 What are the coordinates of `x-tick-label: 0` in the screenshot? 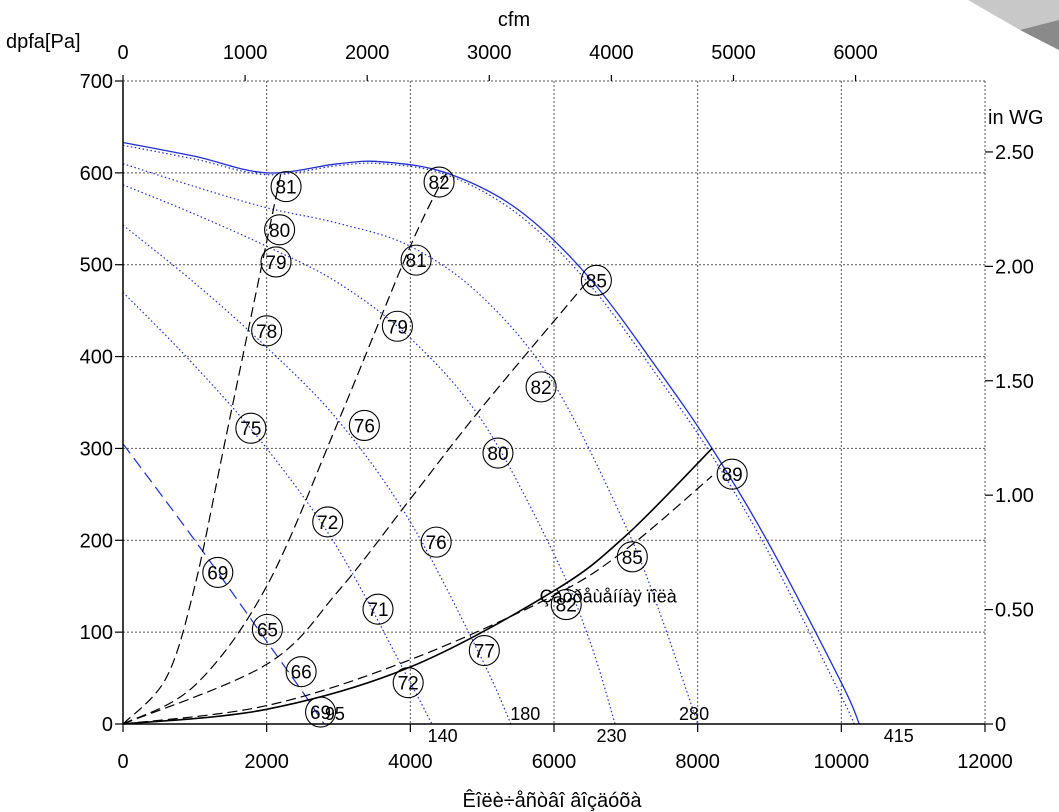 It's located at (122, 762).